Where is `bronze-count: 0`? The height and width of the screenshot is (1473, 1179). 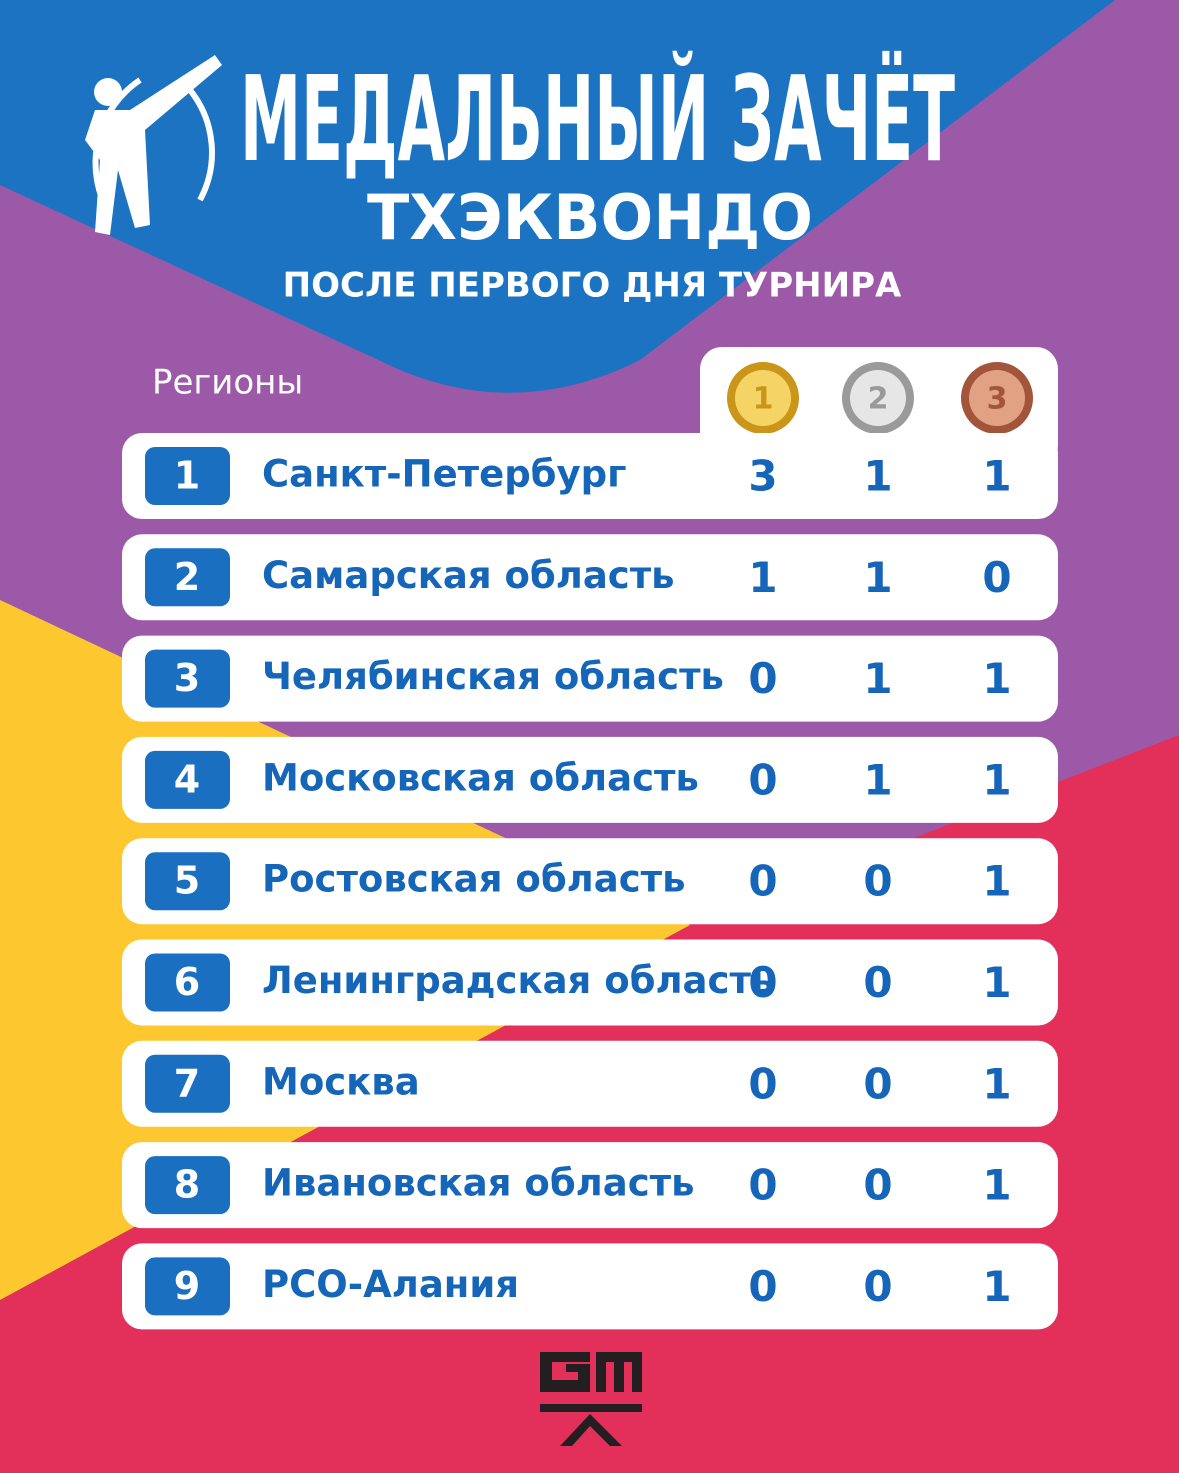
bronze-count: 0 is located at coordinates (996, 577).